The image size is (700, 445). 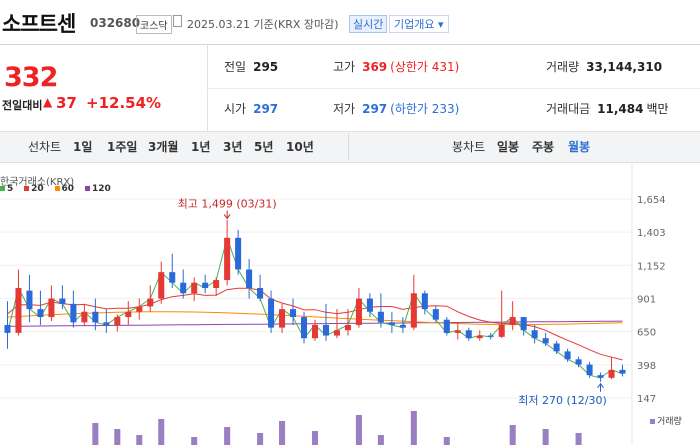 I want to click on up-arrow-icon: ▲, so click(x=48, y=102).